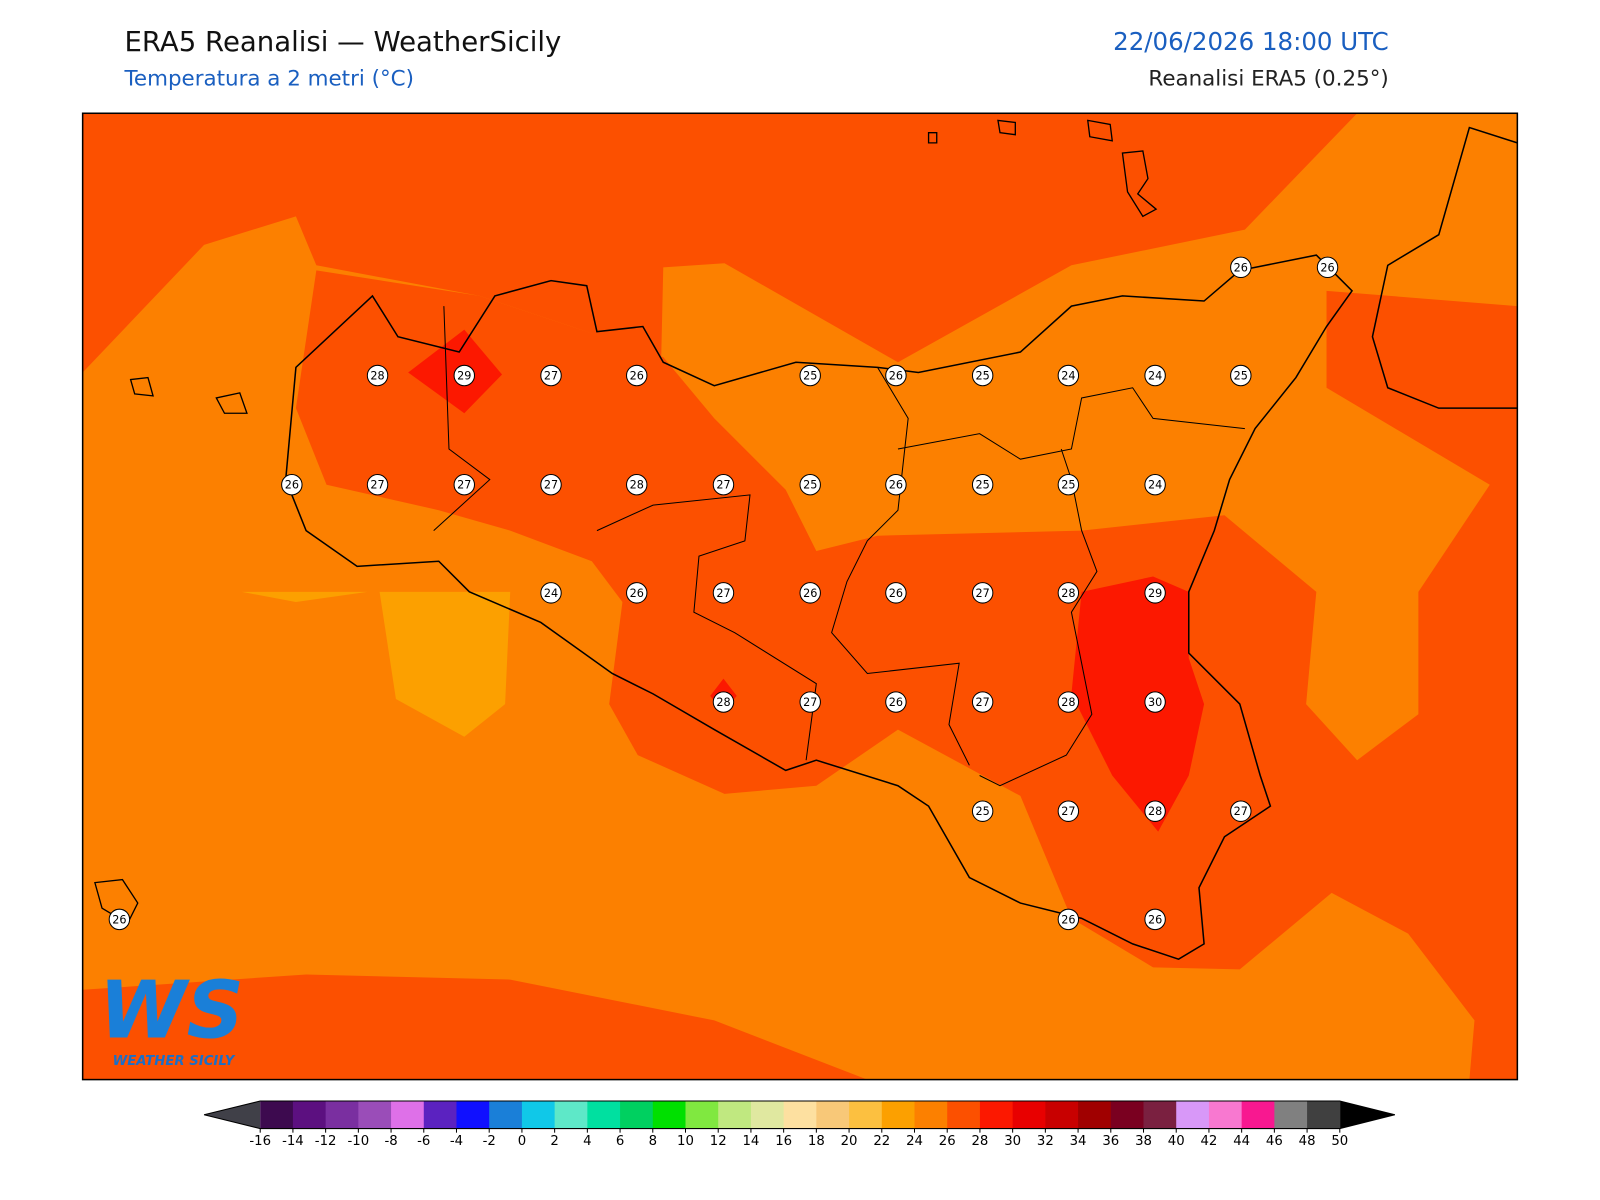 The width and height of the screenshot is (1600, 1200). What do you see at coordinates (881, 1141) in the screenshot?
I see `colorbar-tick-label: 22` at bounding box center [881, 1141].